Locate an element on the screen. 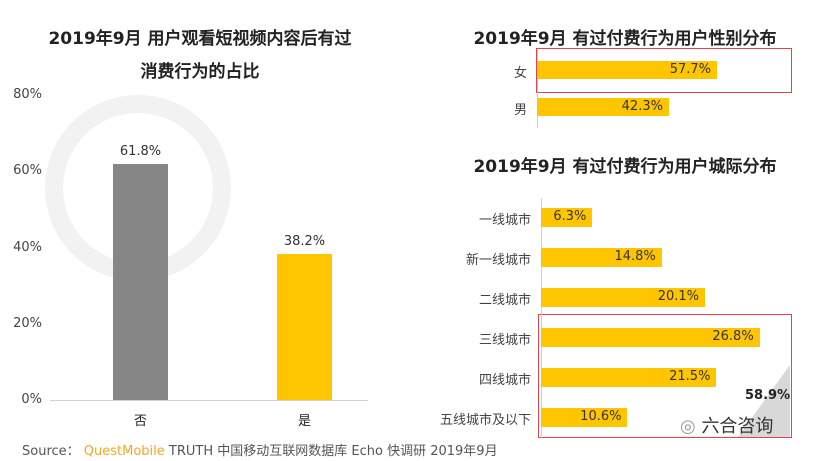 Image resolution: width=814 pixels, height=461 pixels. source-prefix: Source： is located at coordinates (51, 451).